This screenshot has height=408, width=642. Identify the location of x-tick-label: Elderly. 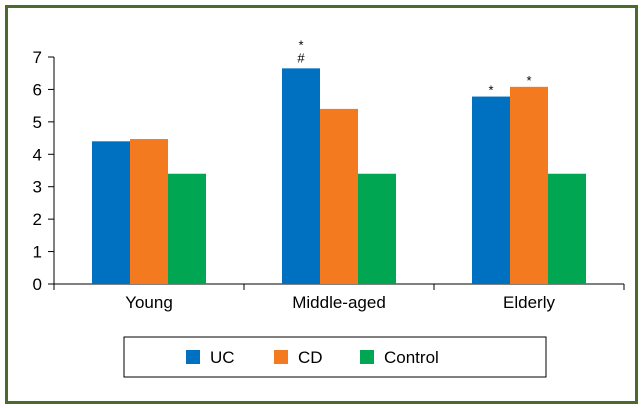
(529, 302).